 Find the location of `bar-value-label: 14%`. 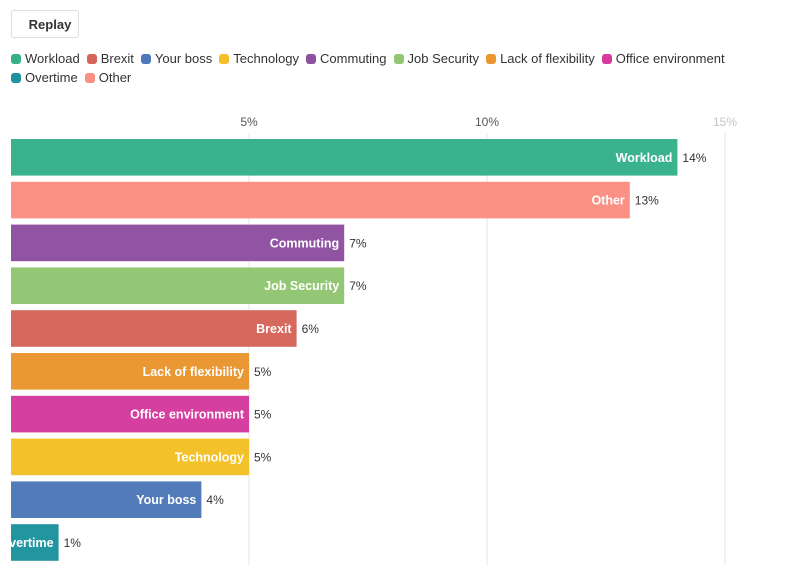

bar-value-label: 14% is located at coordinates (694, 158).